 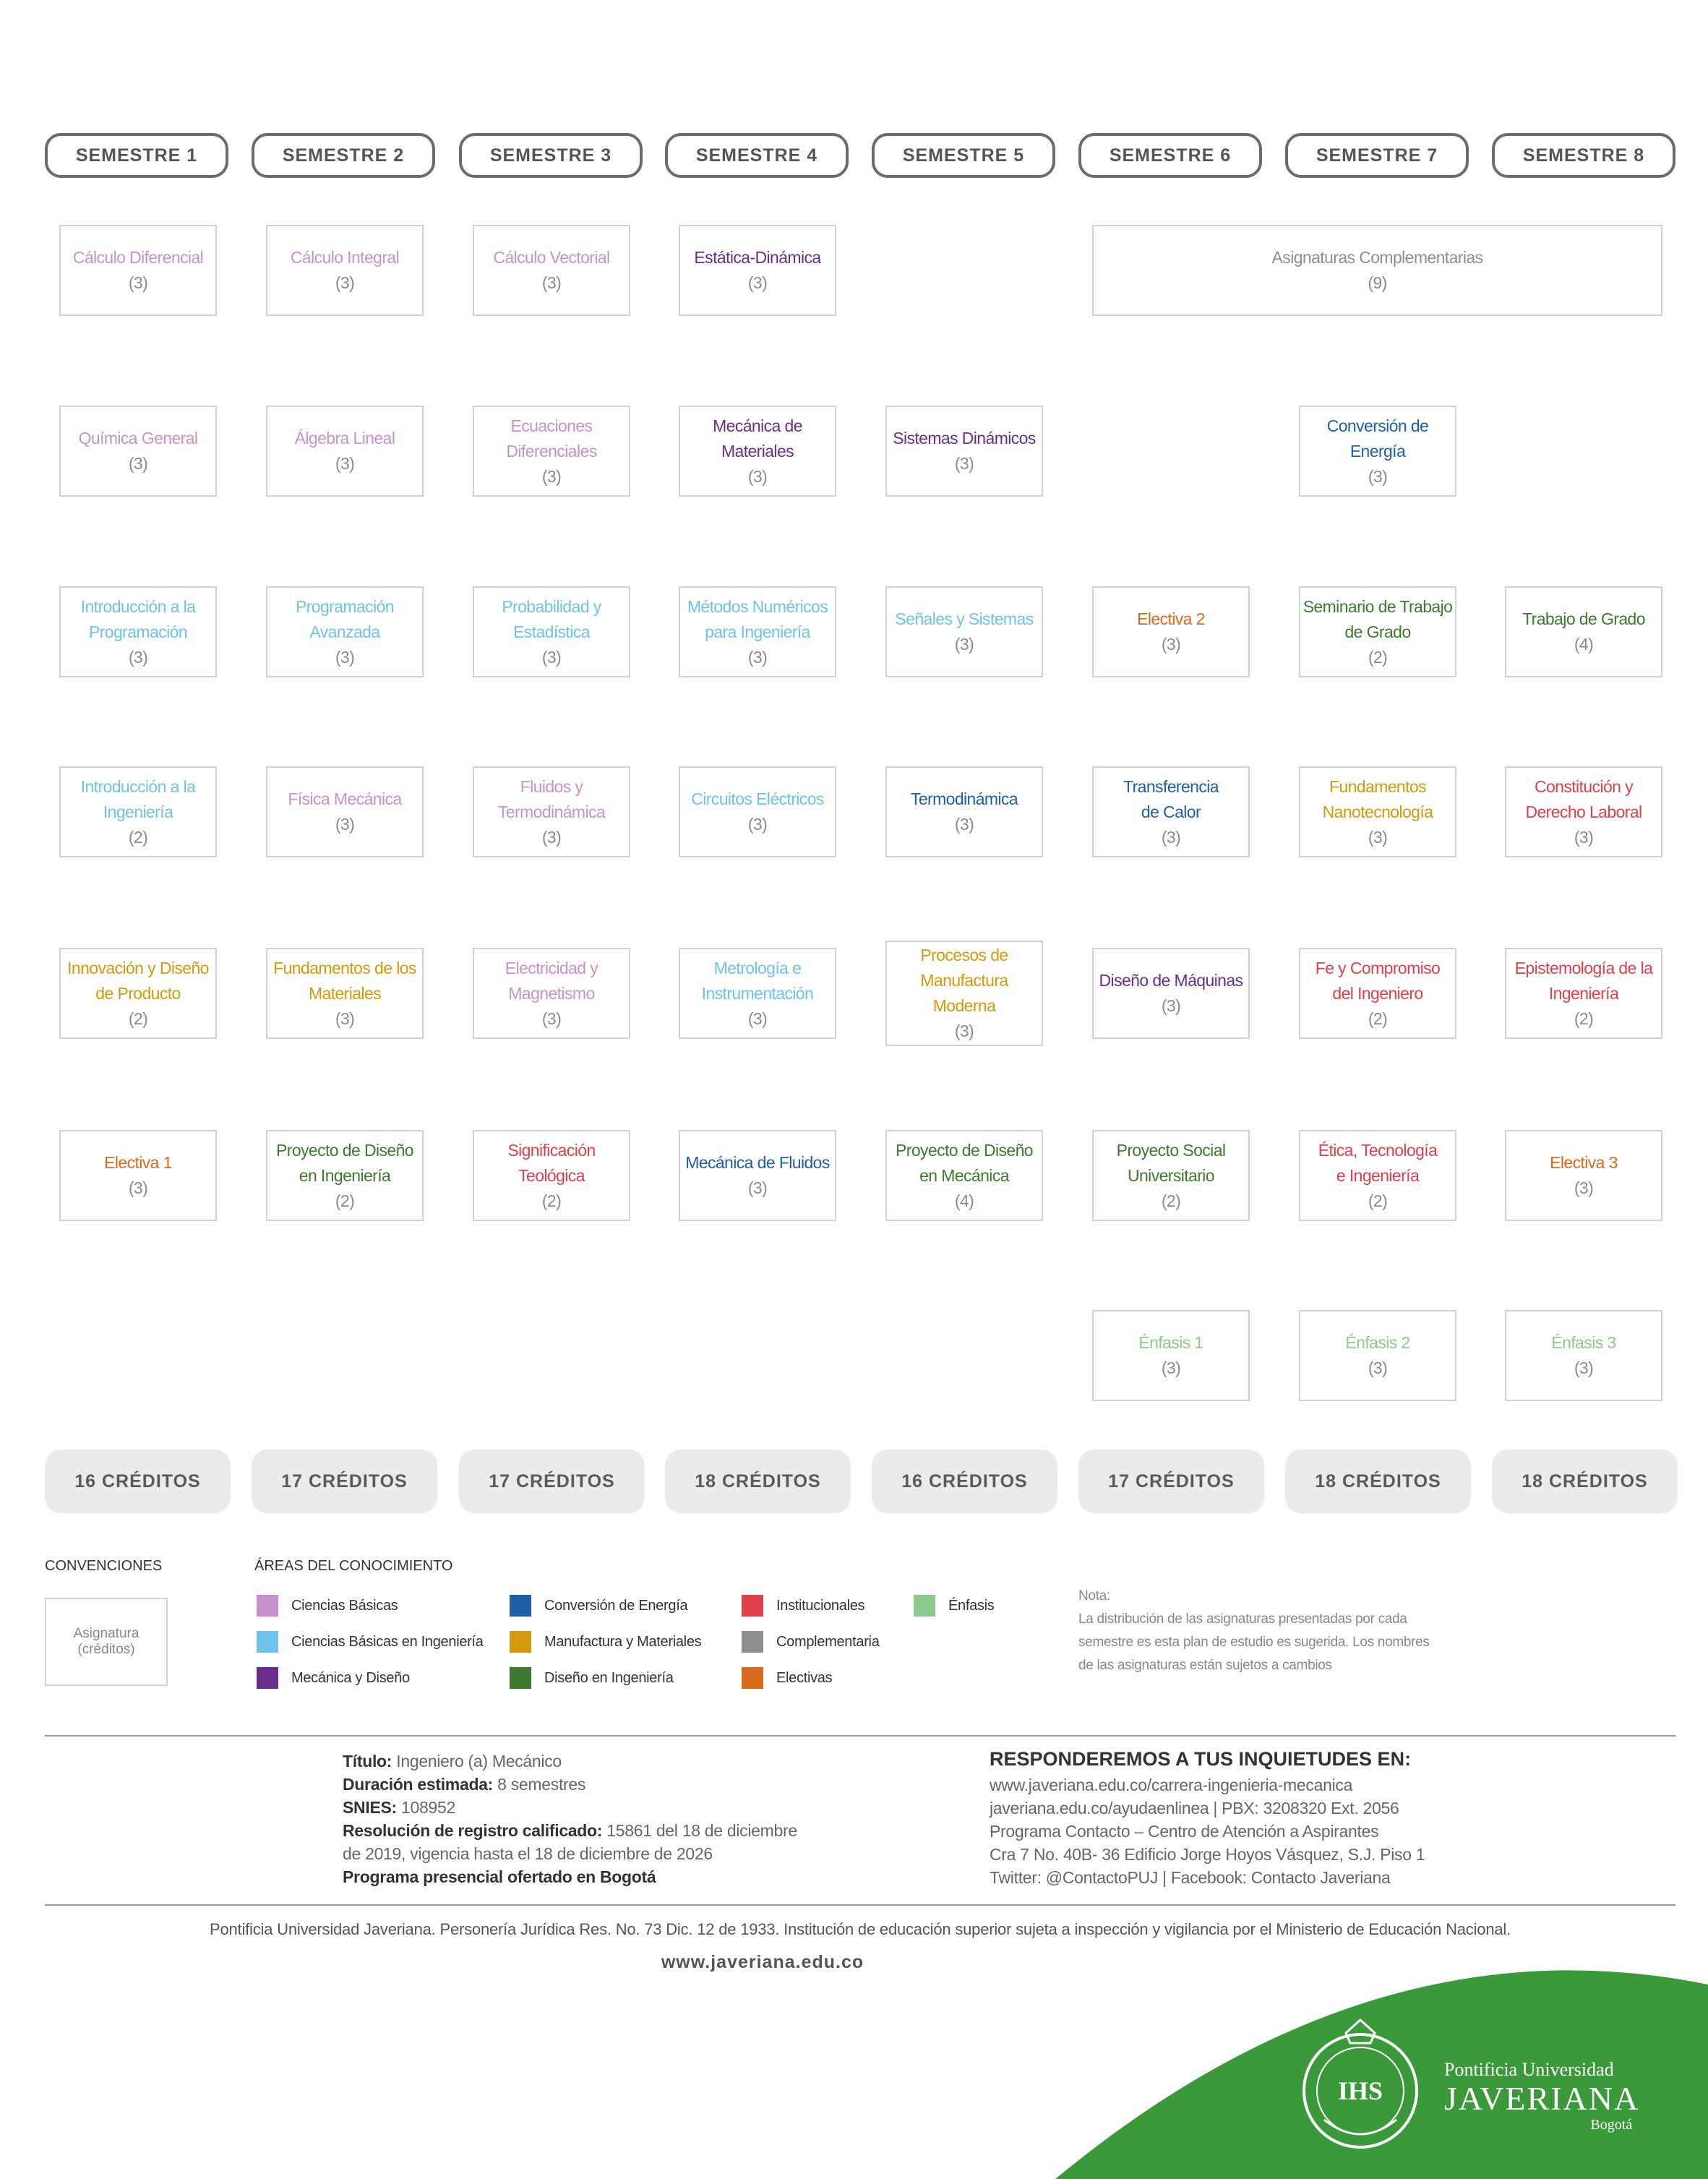 I want to click on course-name: Señales y Sistemas, so click(x=964, y=618).